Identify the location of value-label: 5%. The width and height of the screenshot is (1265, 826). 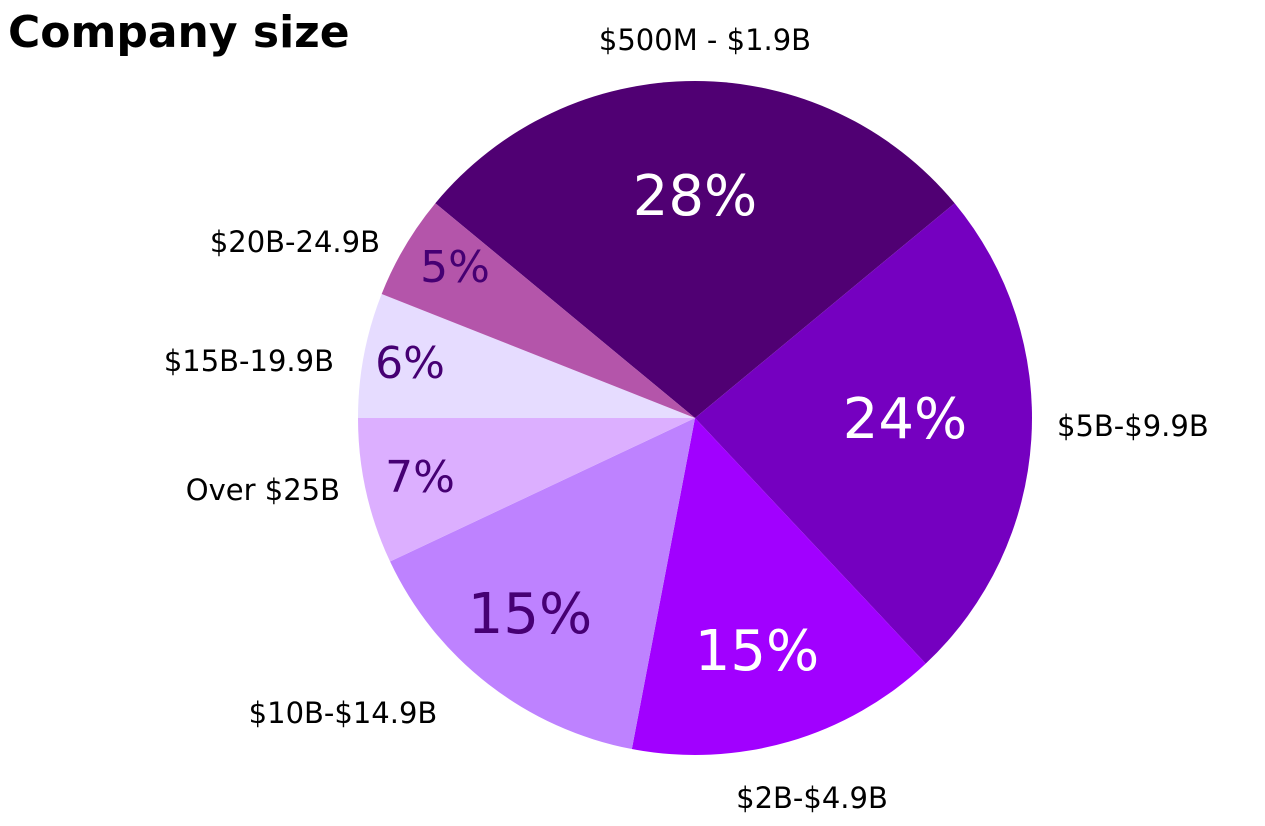
(455, 267).